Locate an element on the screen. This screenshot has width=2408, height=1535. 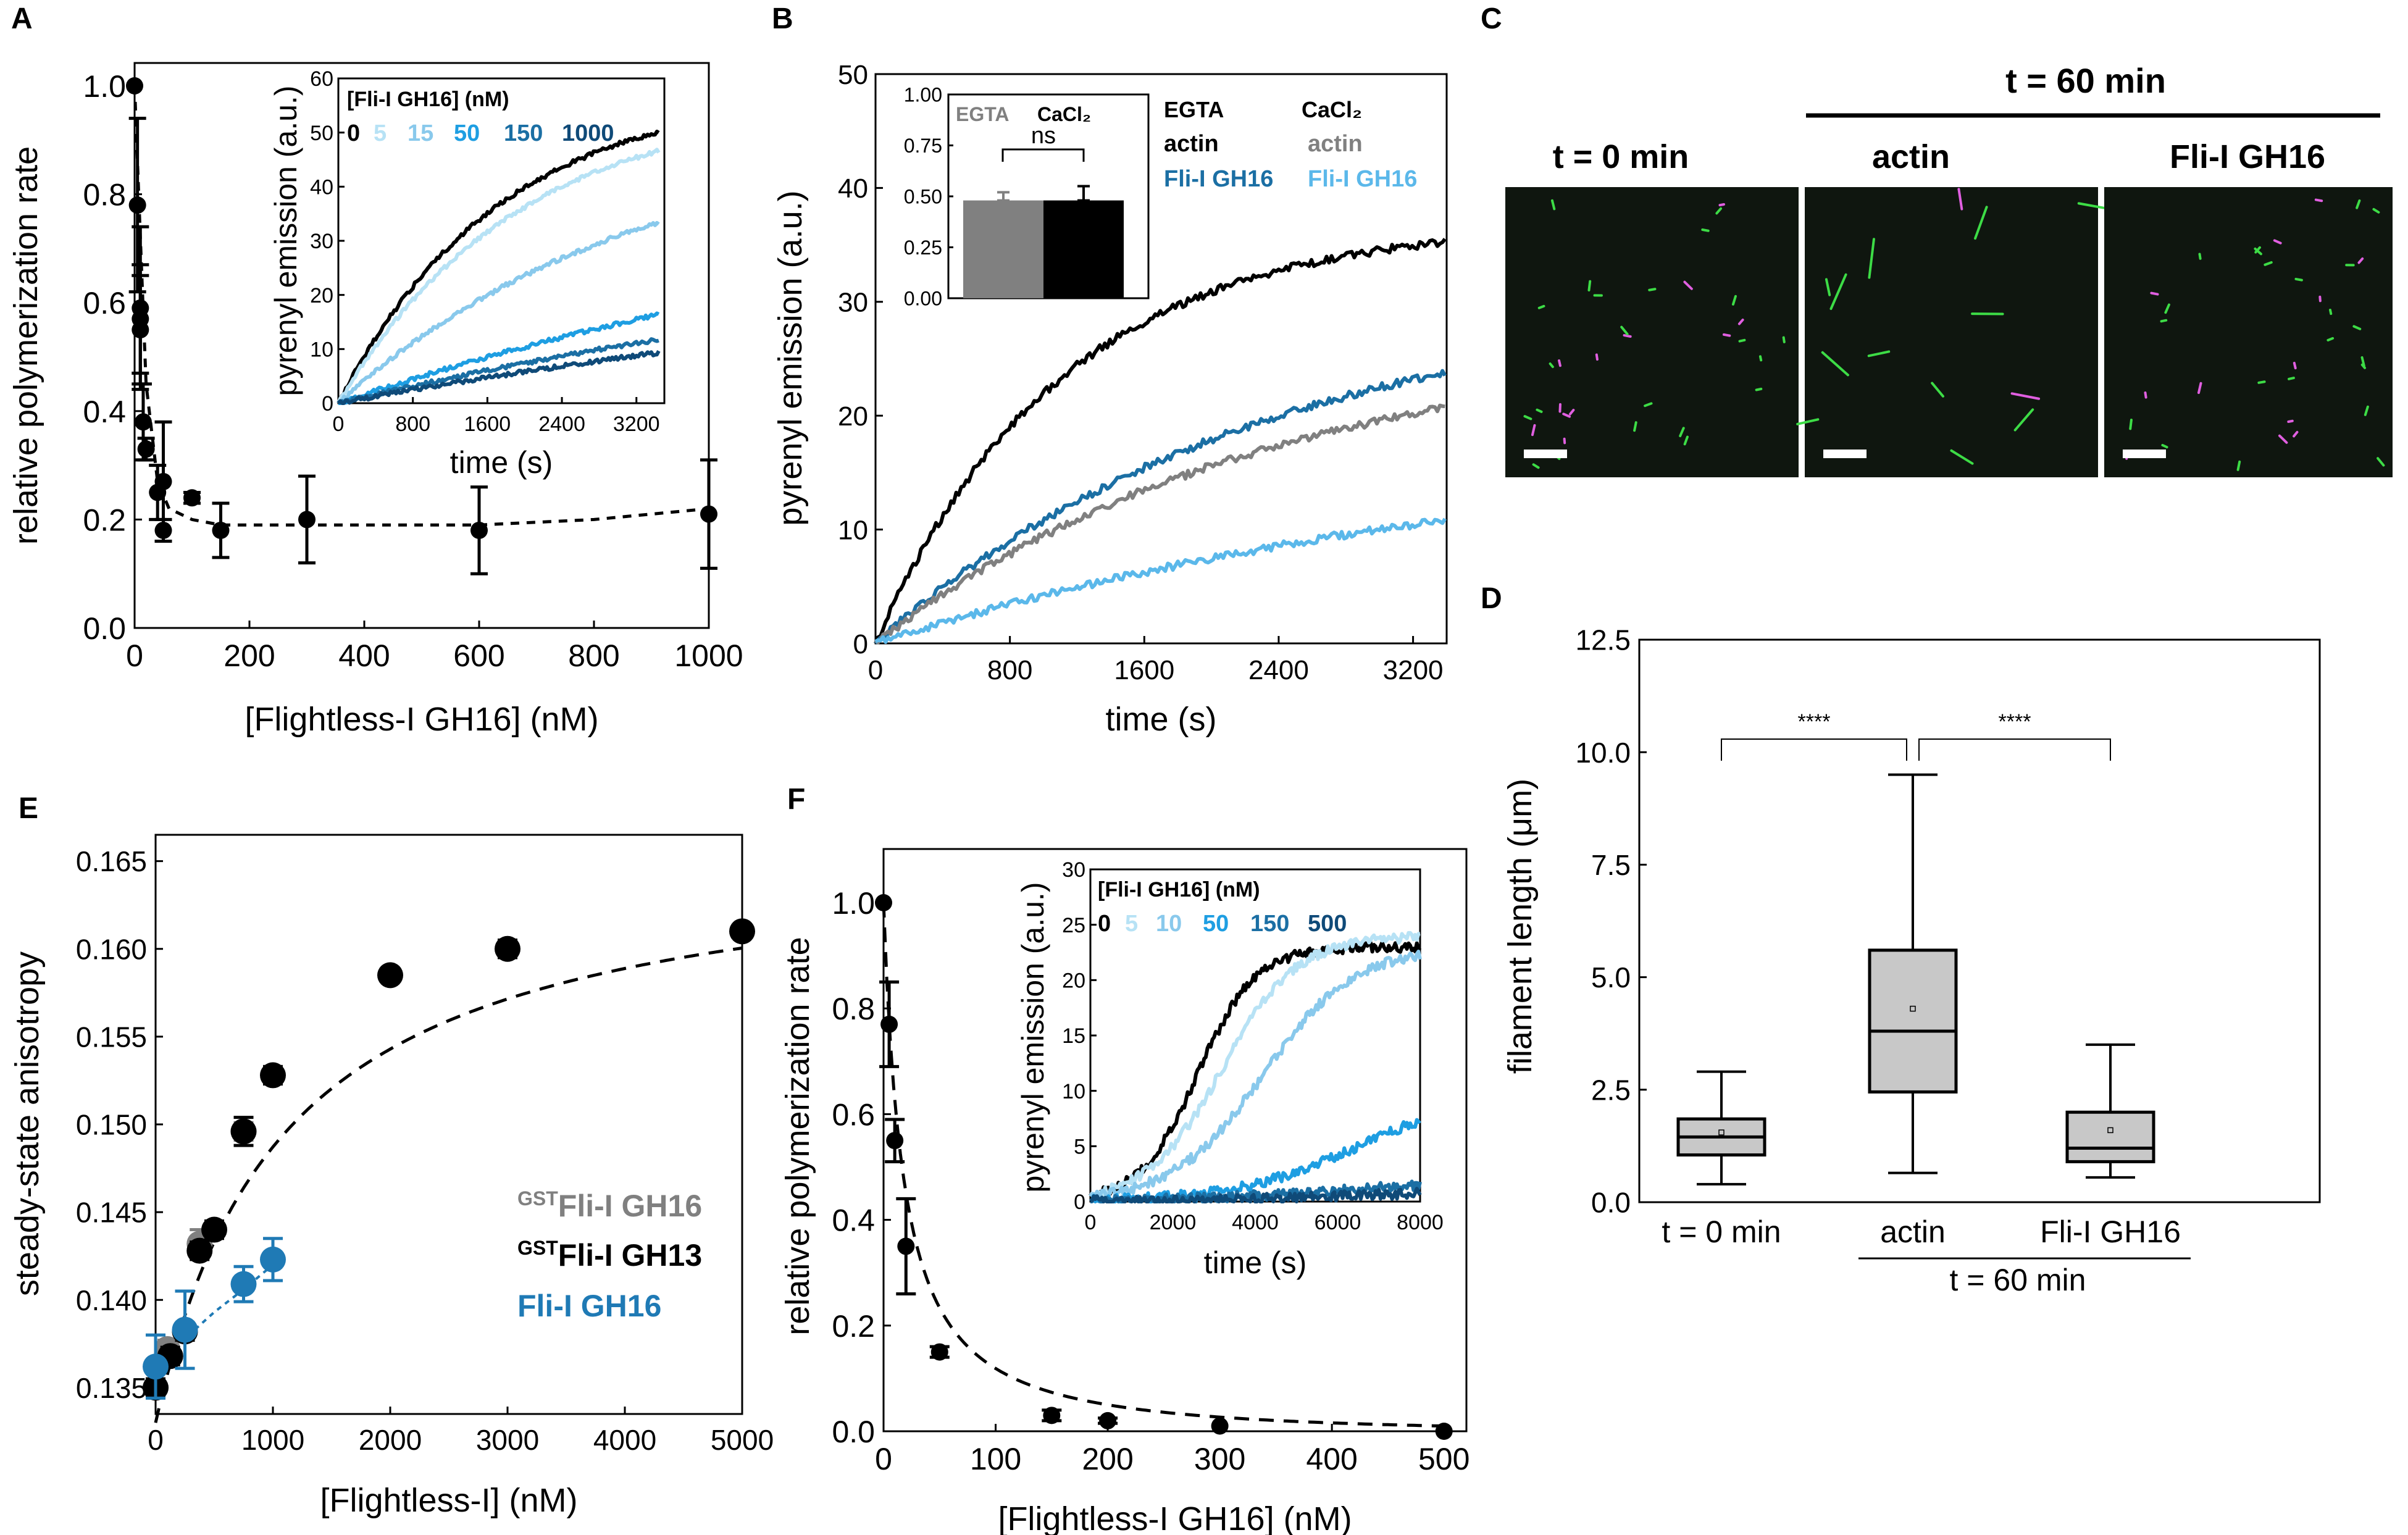
panel-b-ytick-label: 50 is located at coordinates (853, 75).